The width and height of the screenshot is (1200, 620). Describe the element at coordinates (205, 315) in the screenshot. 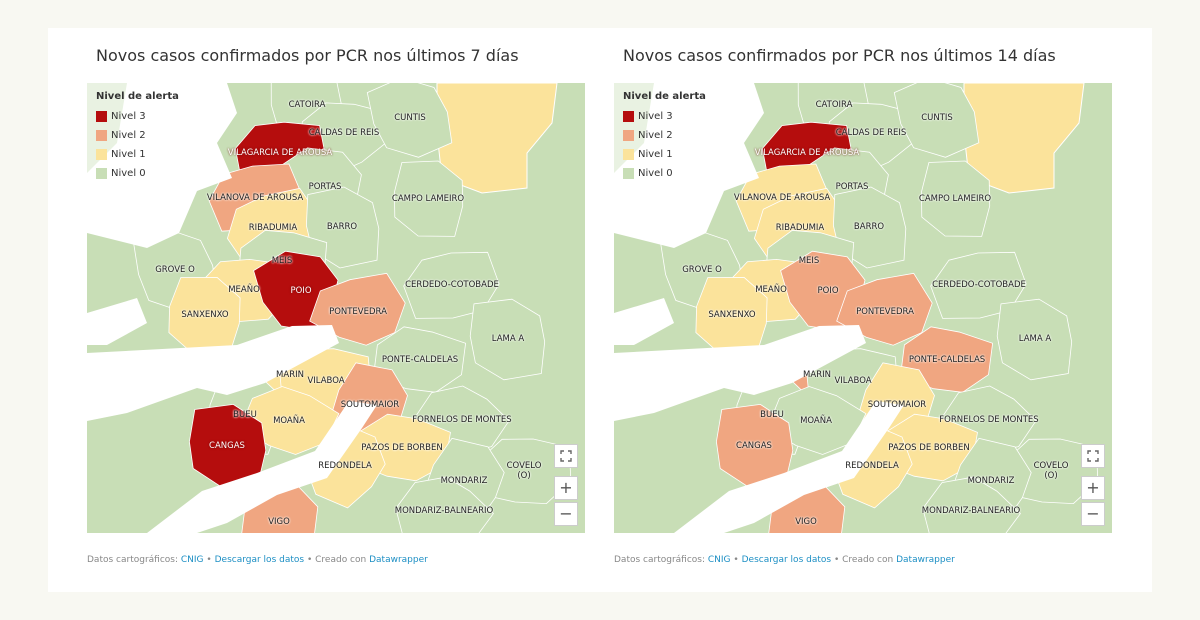

I see `place-label: SANXENXO` at that location.